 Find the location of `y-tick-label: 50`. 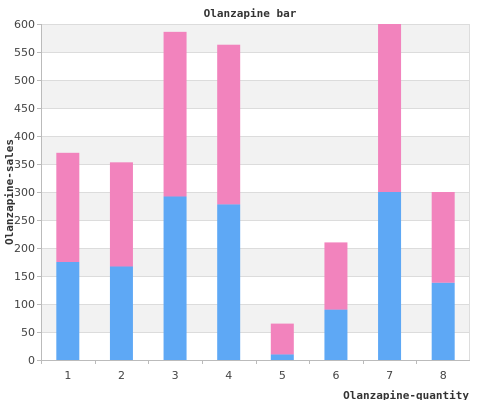

y-tick-label: 50 is located at coordinates (28, 332).